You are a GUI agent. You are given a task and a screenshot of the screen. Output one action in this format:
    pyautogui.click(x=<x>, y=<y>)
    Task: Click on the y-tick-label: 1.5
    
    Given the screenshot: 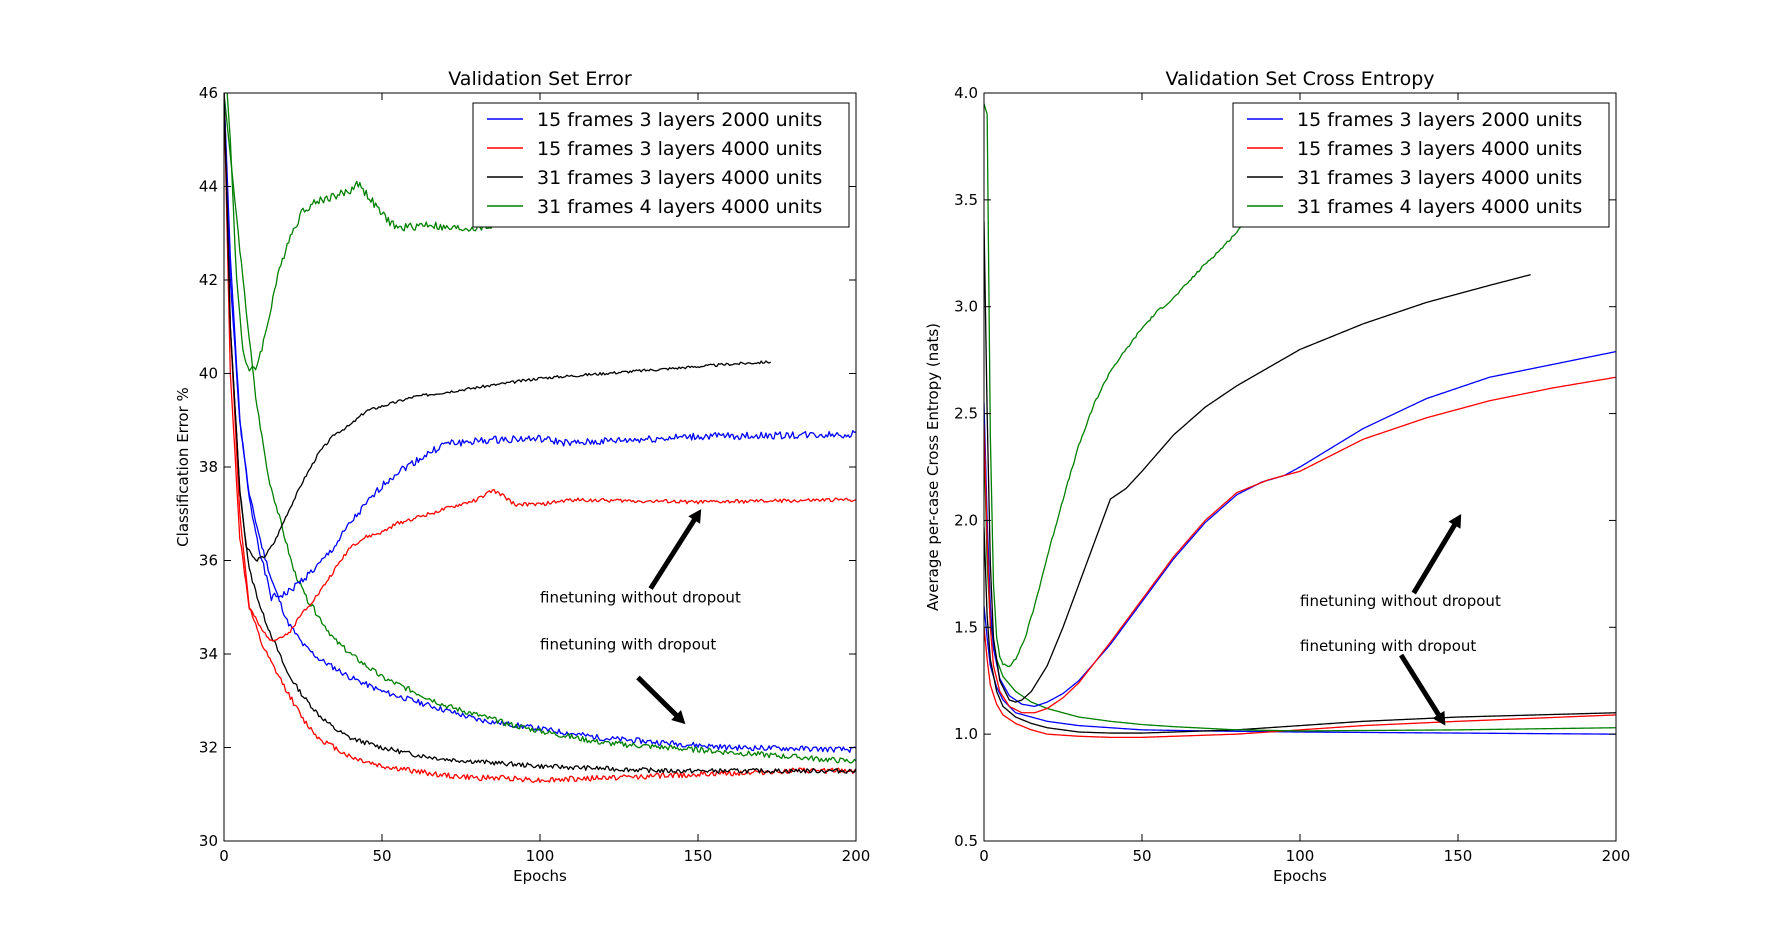 What is the action you would take?
    pyautogui.click(x=966, y=627)
    